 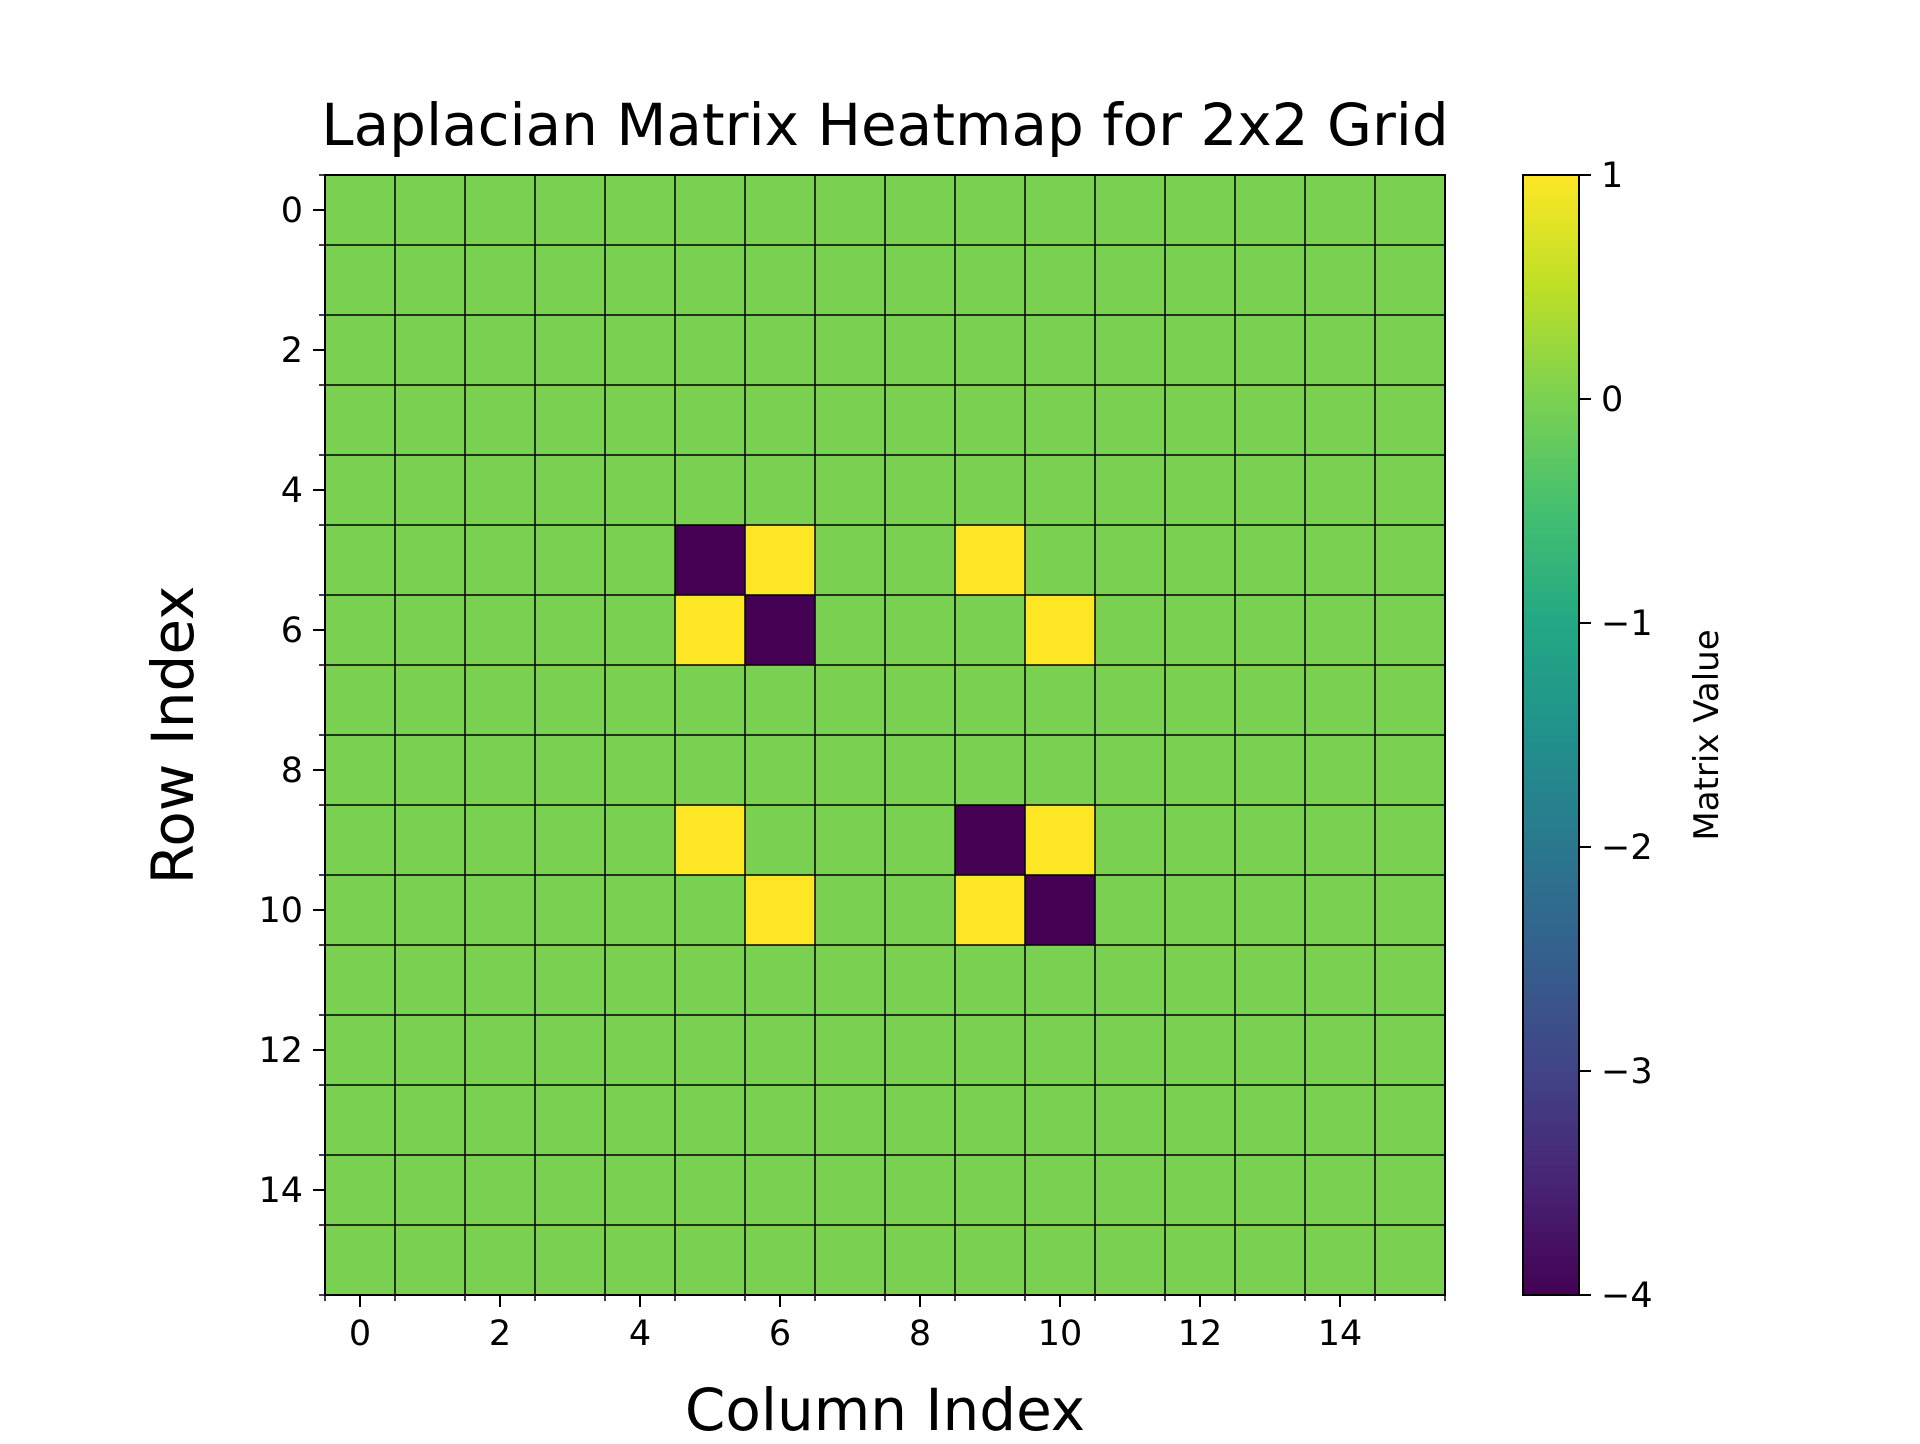 I want to click on heatmap-cell-r3-c3, so click(x=570, y=420).